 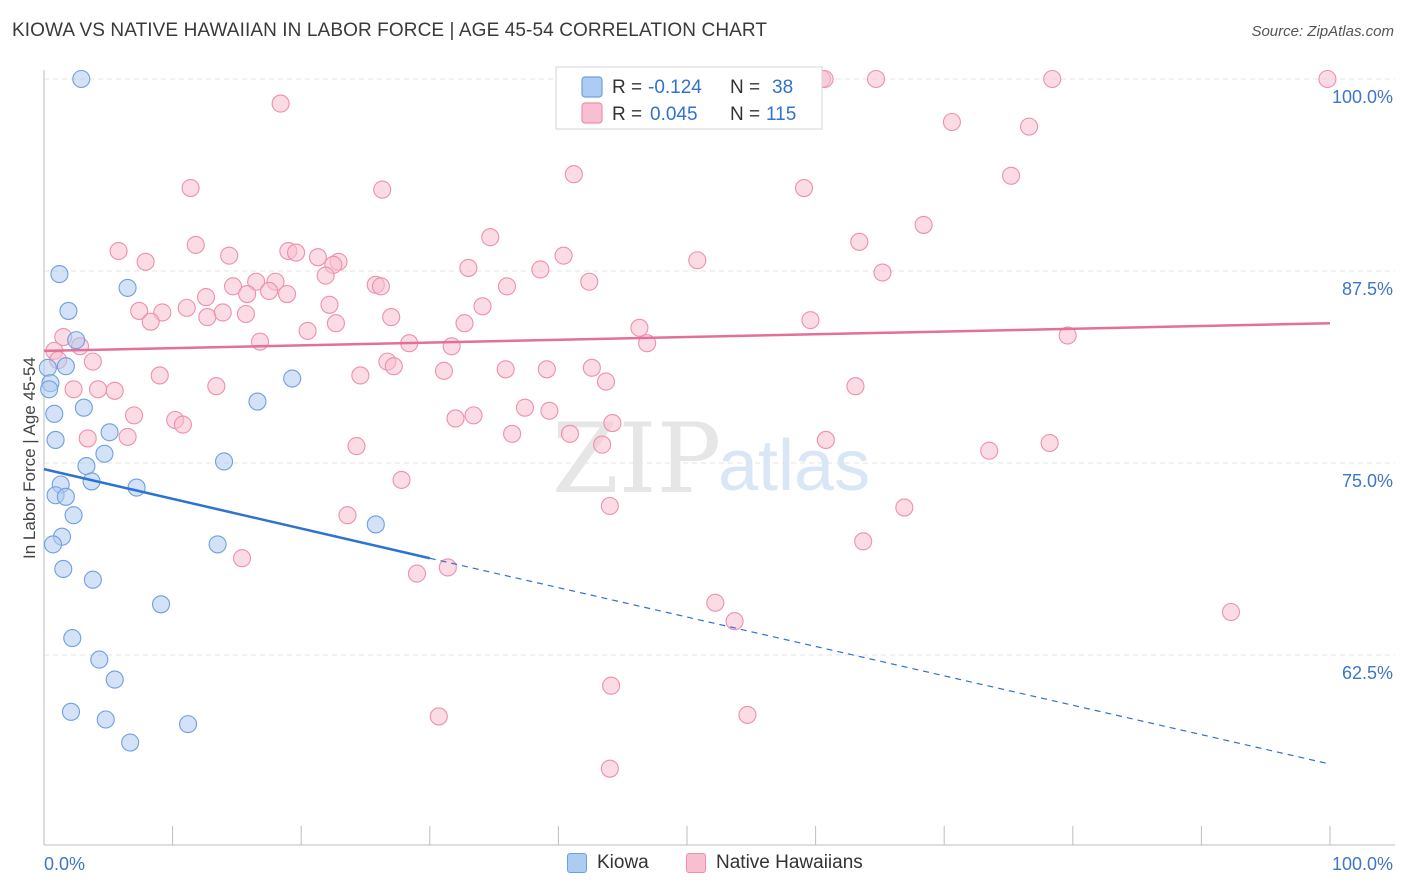 I want to click on legend-swatch-kiowa, so click(x=592, y=87).